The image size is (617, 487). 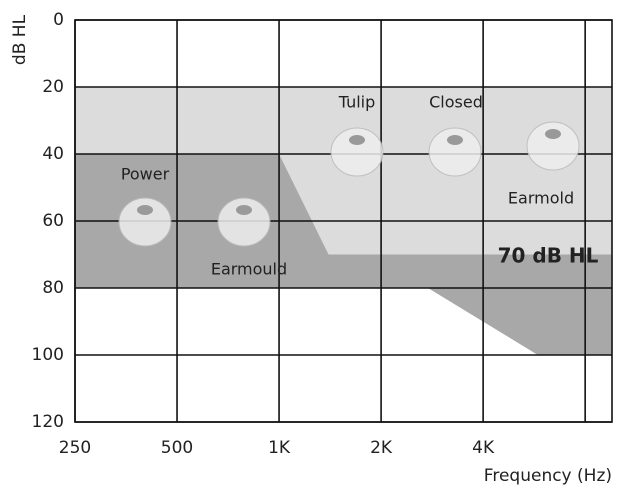 I want to click on y-tick-label: 20, so click(x=53, y=87).